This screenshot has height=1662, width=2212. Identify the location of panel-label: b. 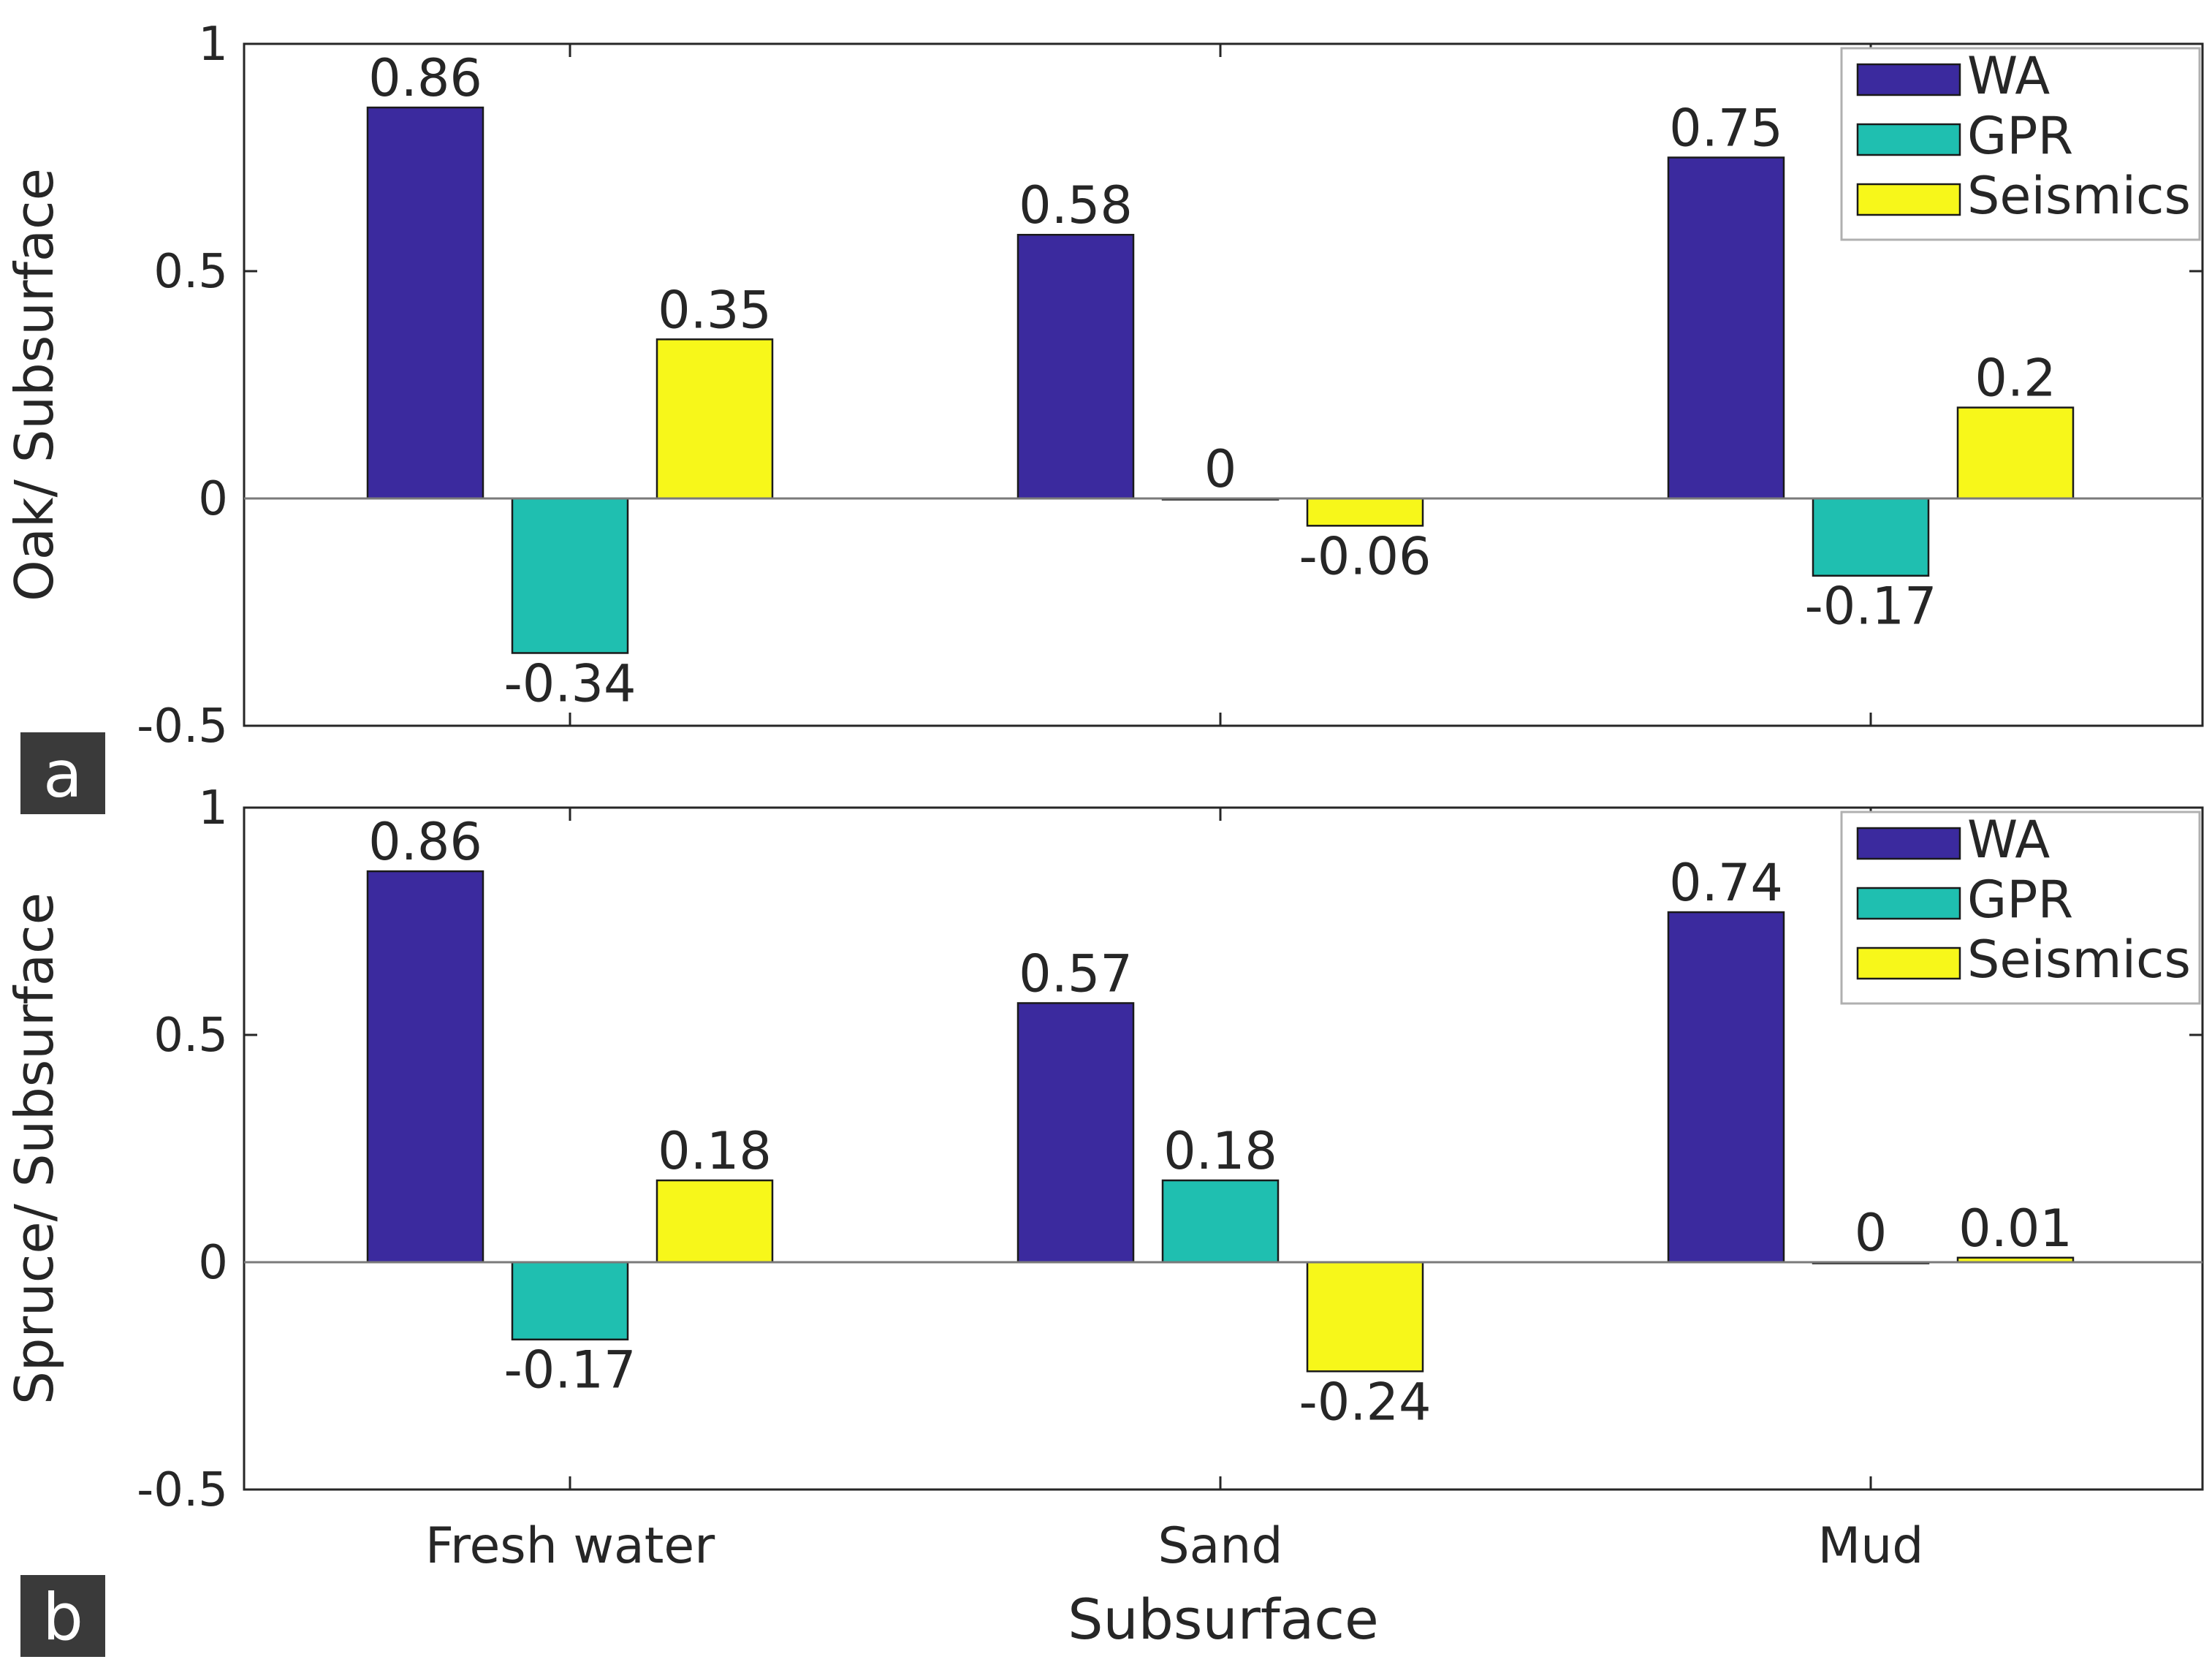
(62, 1617).